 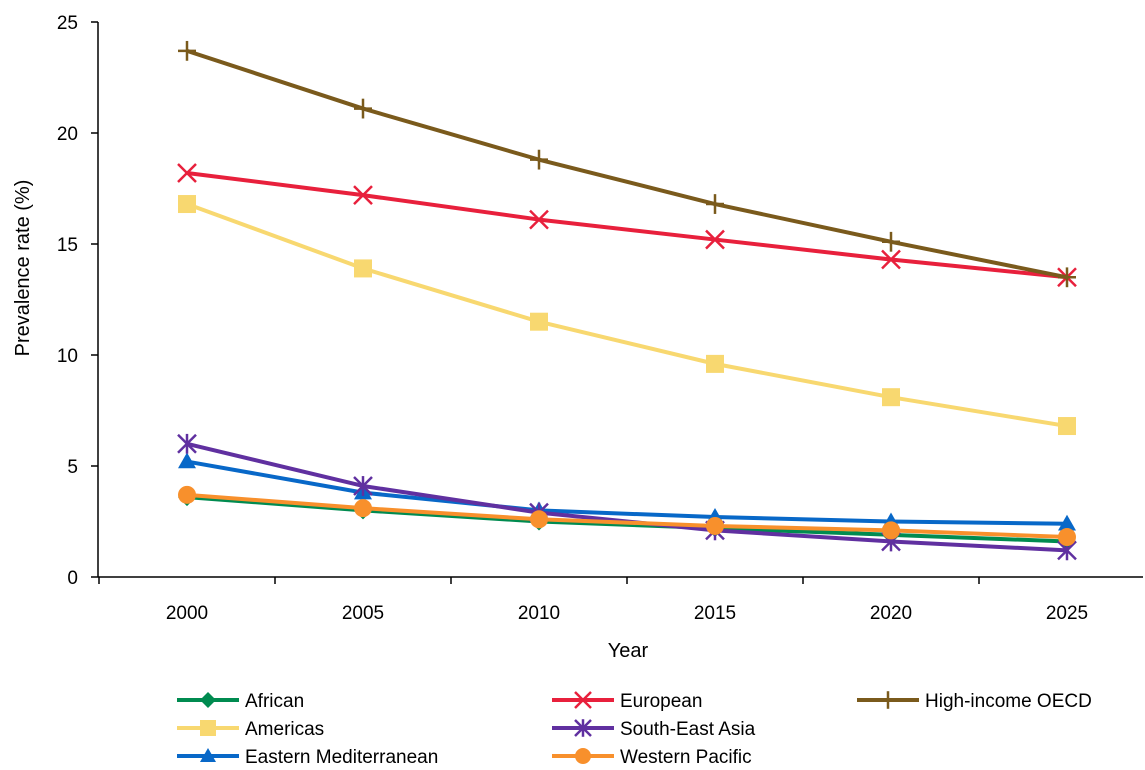 What do you see at coordinates (67, 356) in the screenshot?
I see `y-tick-label: 10` at bounding box center [67, 356].